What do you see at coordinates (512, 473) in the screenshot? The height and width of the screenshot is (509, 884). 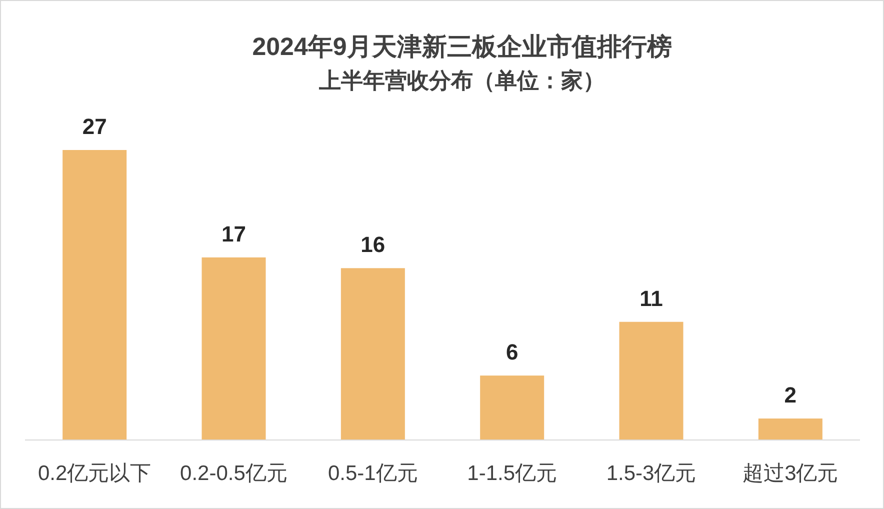 I see `x-tick-label: 1-1.5亿元` at bounding box center [512, 473].